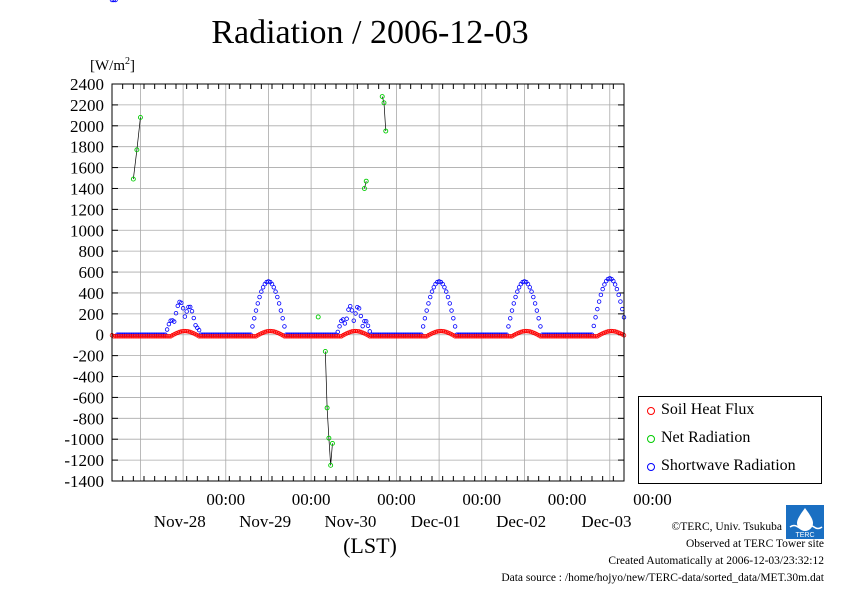 The height and width of the screenshot is (595, 842). Describe the element at coordinates (87, 188) in the screenshot. I see `y-tick-label: 1400` at that location.